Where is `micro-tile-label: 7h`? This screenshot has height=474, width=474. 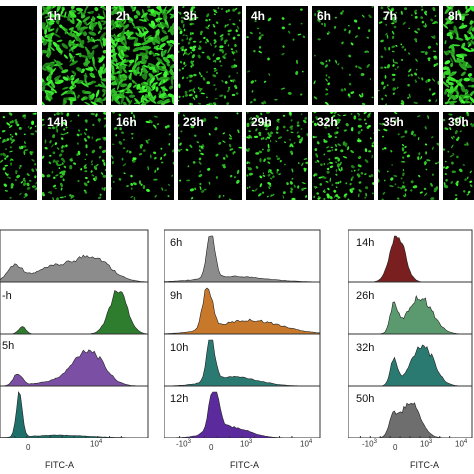 micro-tile-label: 7h is located at coordinates (390, 16).